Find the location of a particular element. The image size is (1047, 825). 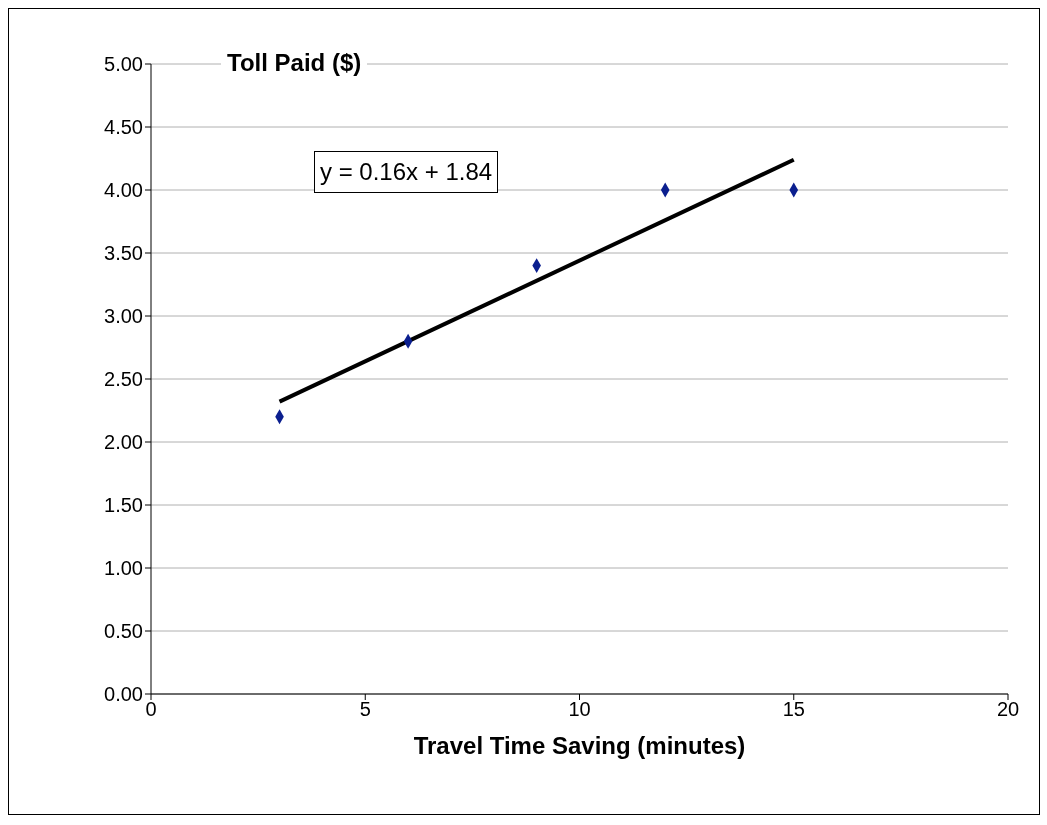

y-tick-label: 3.50 is located at coordinates (123, 253).